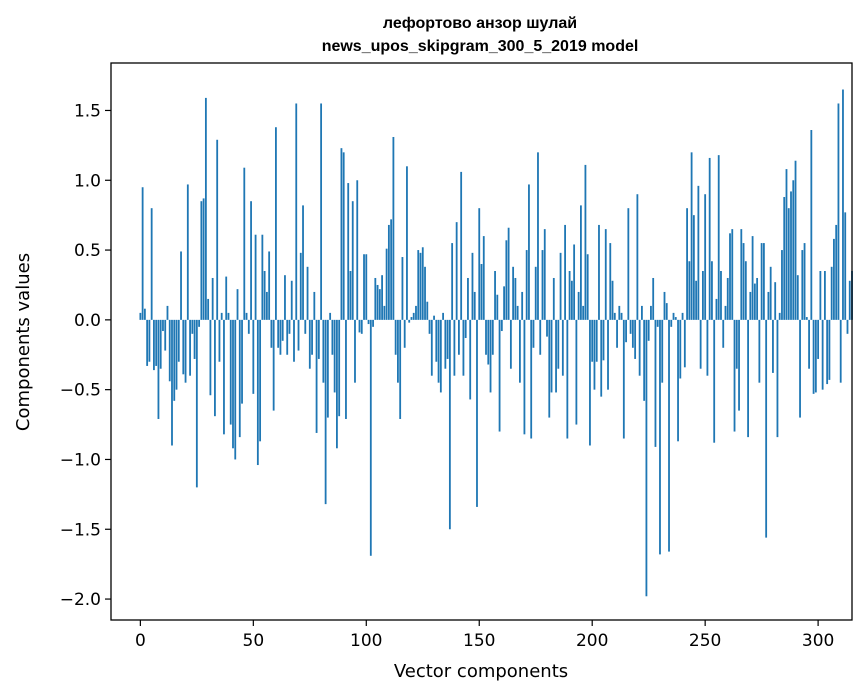 The image size is (867, 696). Describe the element at coordinates (87, 111) in the screenshot. I see `y-tick-label-7: 1.5` at that location.